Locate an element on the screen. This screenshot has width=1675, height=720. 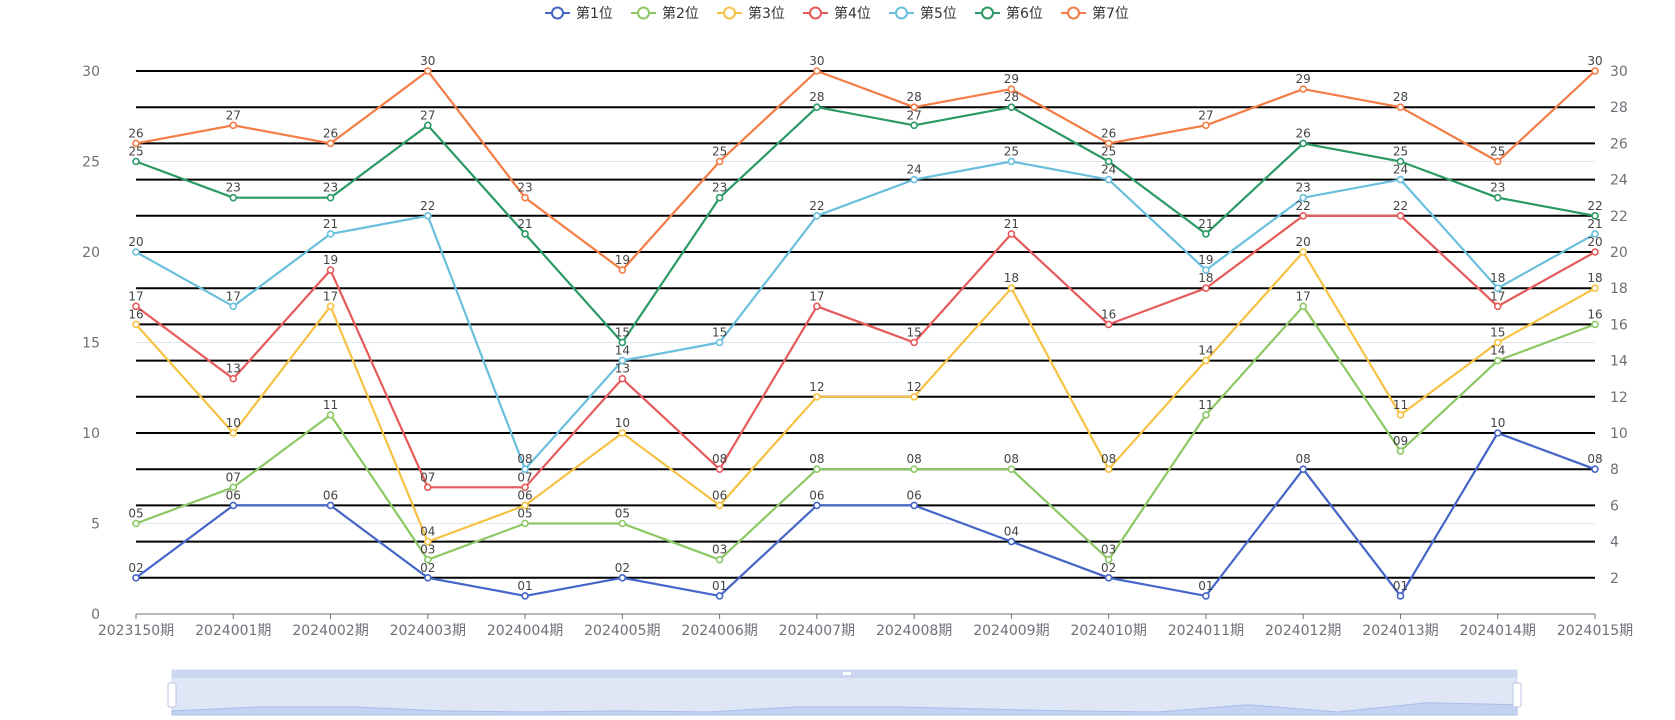
legend-item: 第3位 is located at coordinates (751, 13).